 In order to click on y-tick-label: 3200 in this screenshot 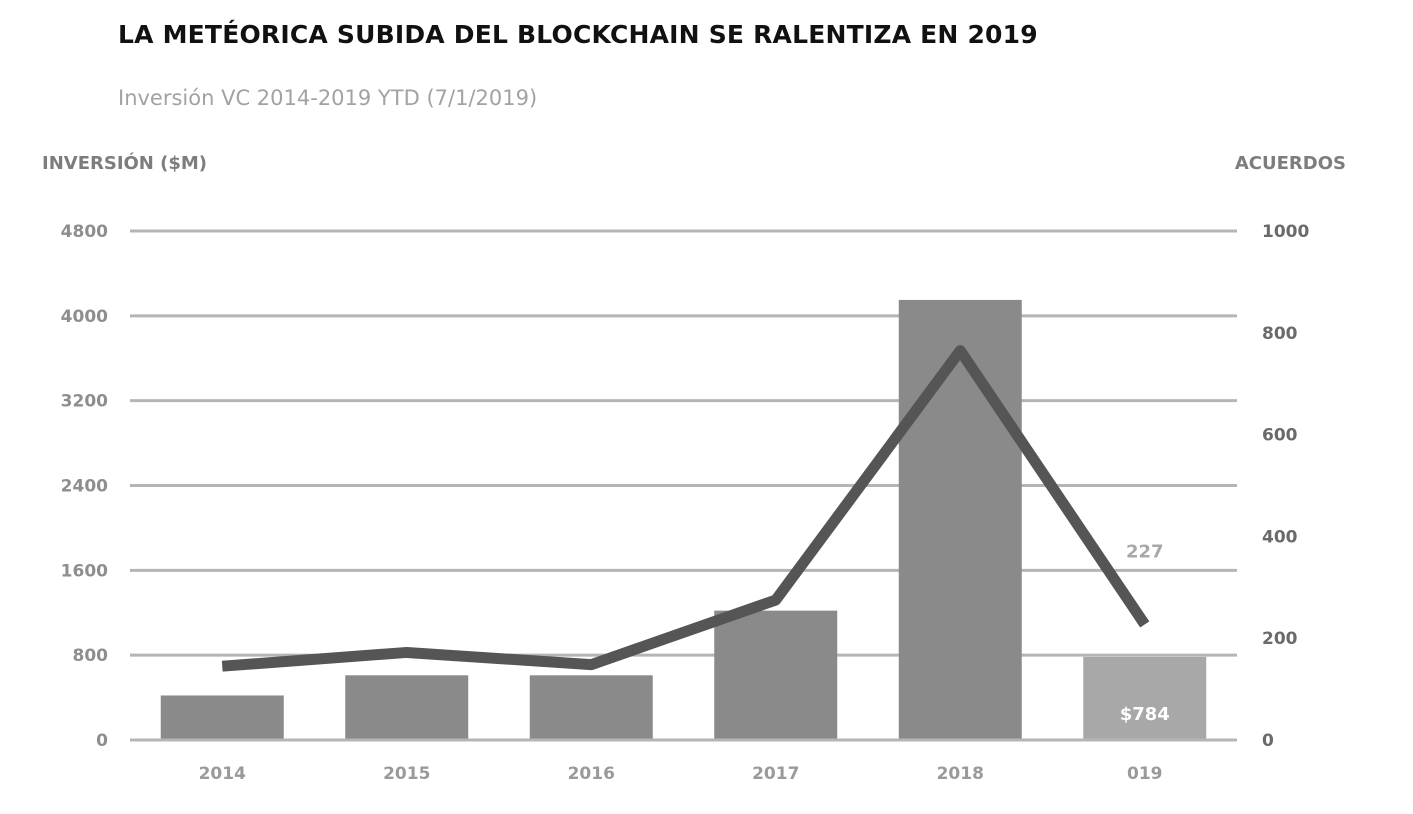, I will do `click(84, 402)`.